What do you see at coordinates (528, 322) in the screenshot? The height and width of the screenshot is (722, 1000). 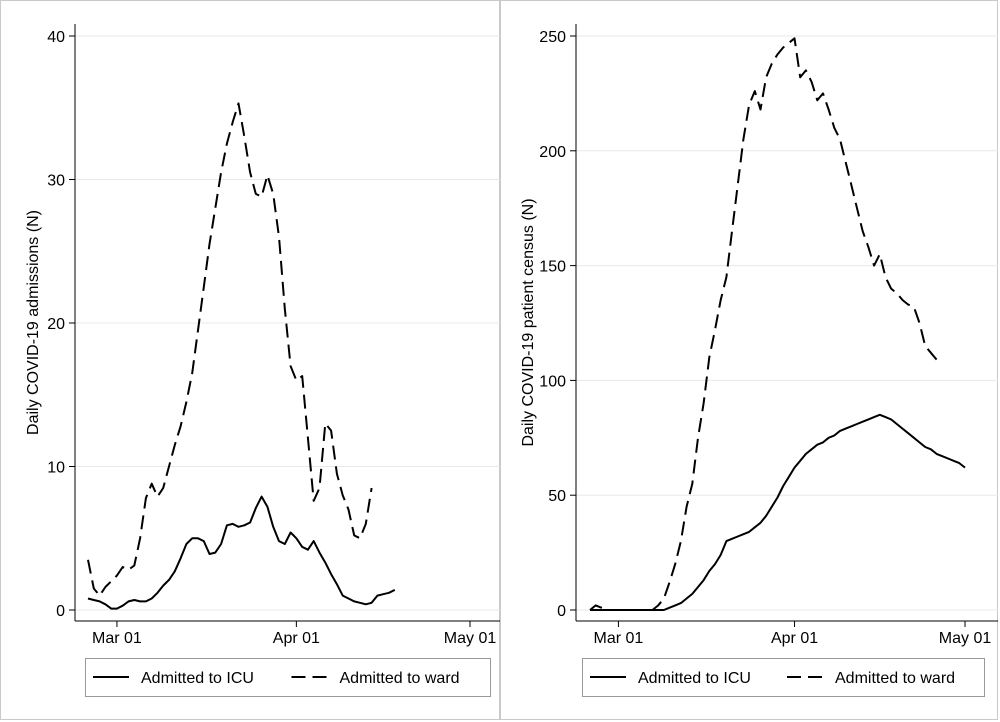 I see `y-axis-title: Daily COVID-19 patient census (N)` at bounding box center [528, 322].